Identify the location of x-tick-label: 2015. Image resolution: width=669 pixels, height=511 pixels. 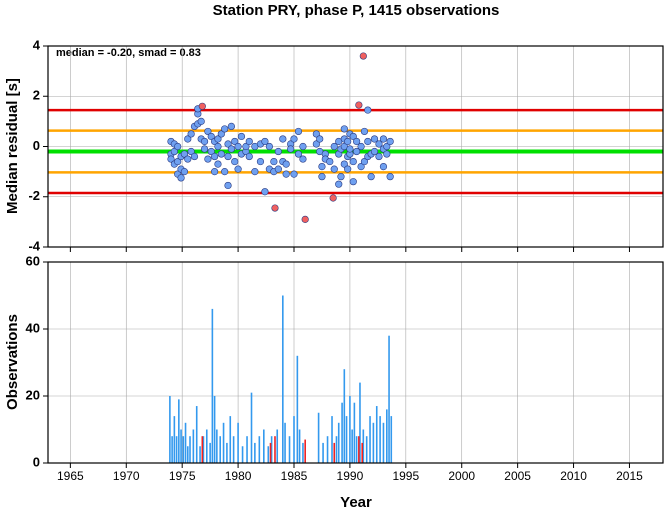
(629, 476).